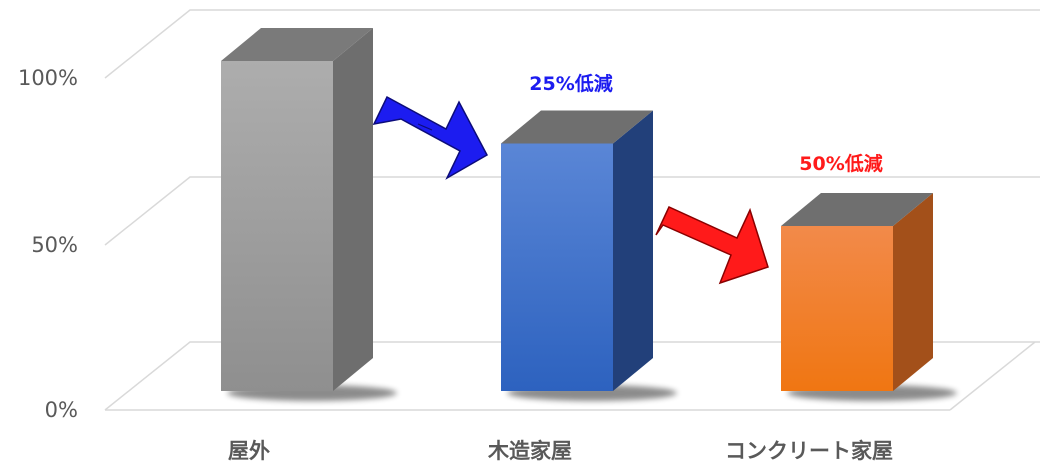  I want to click on bar-concrete-house, so click(869, 297).